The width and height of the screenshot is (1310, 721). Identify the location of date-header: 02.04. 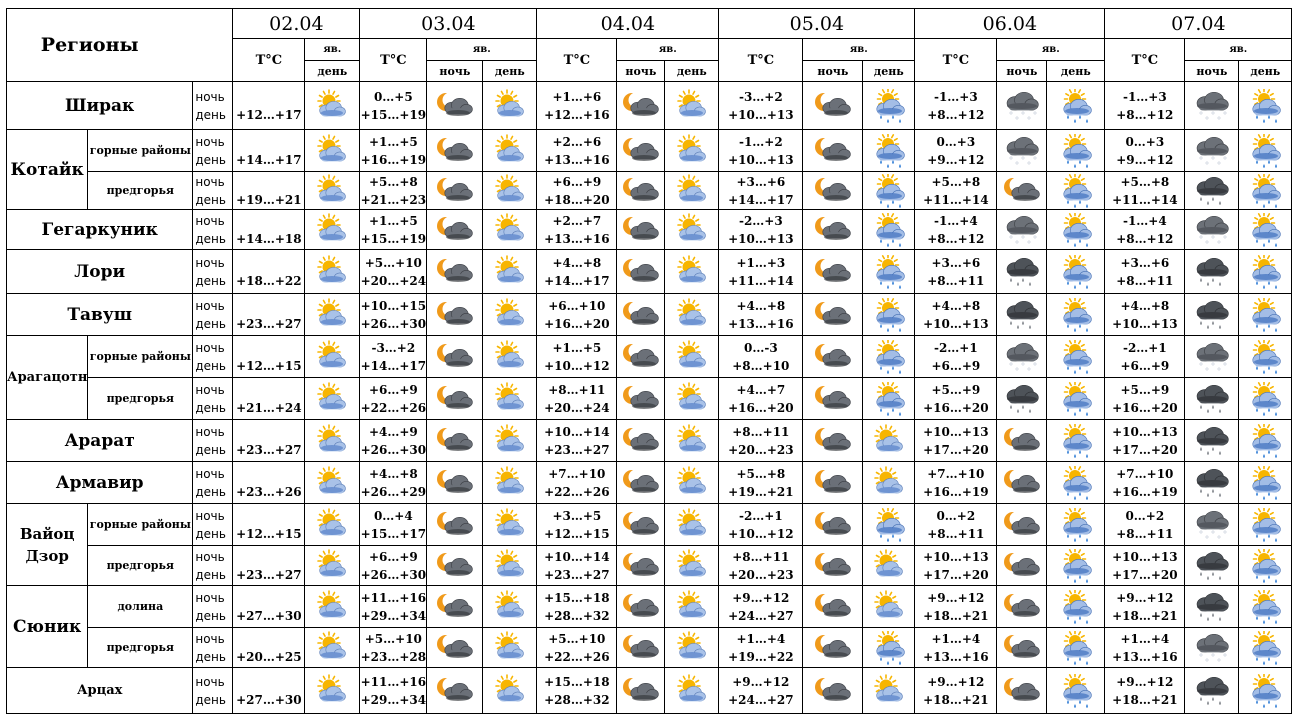
(296, 23).